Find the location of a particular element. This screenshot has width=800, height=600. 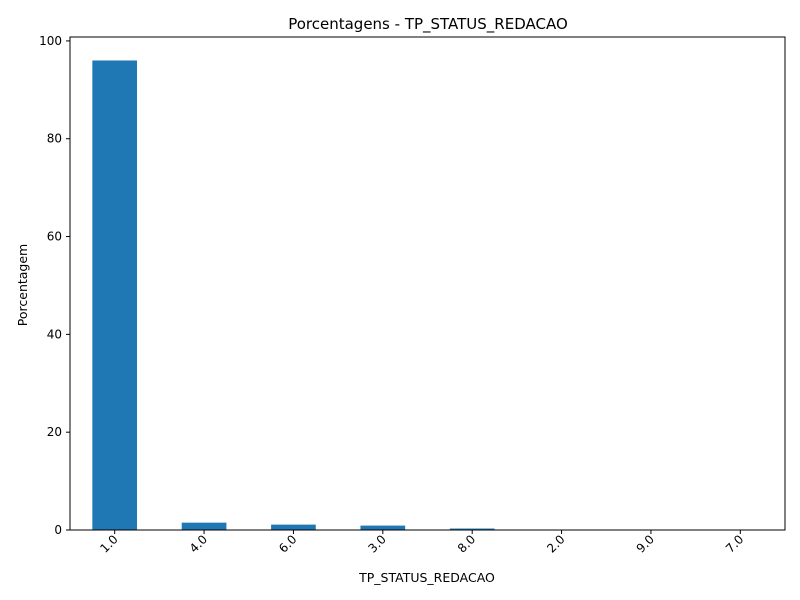

x-tick-label: 9.0 is located at coordinates (645, 543).